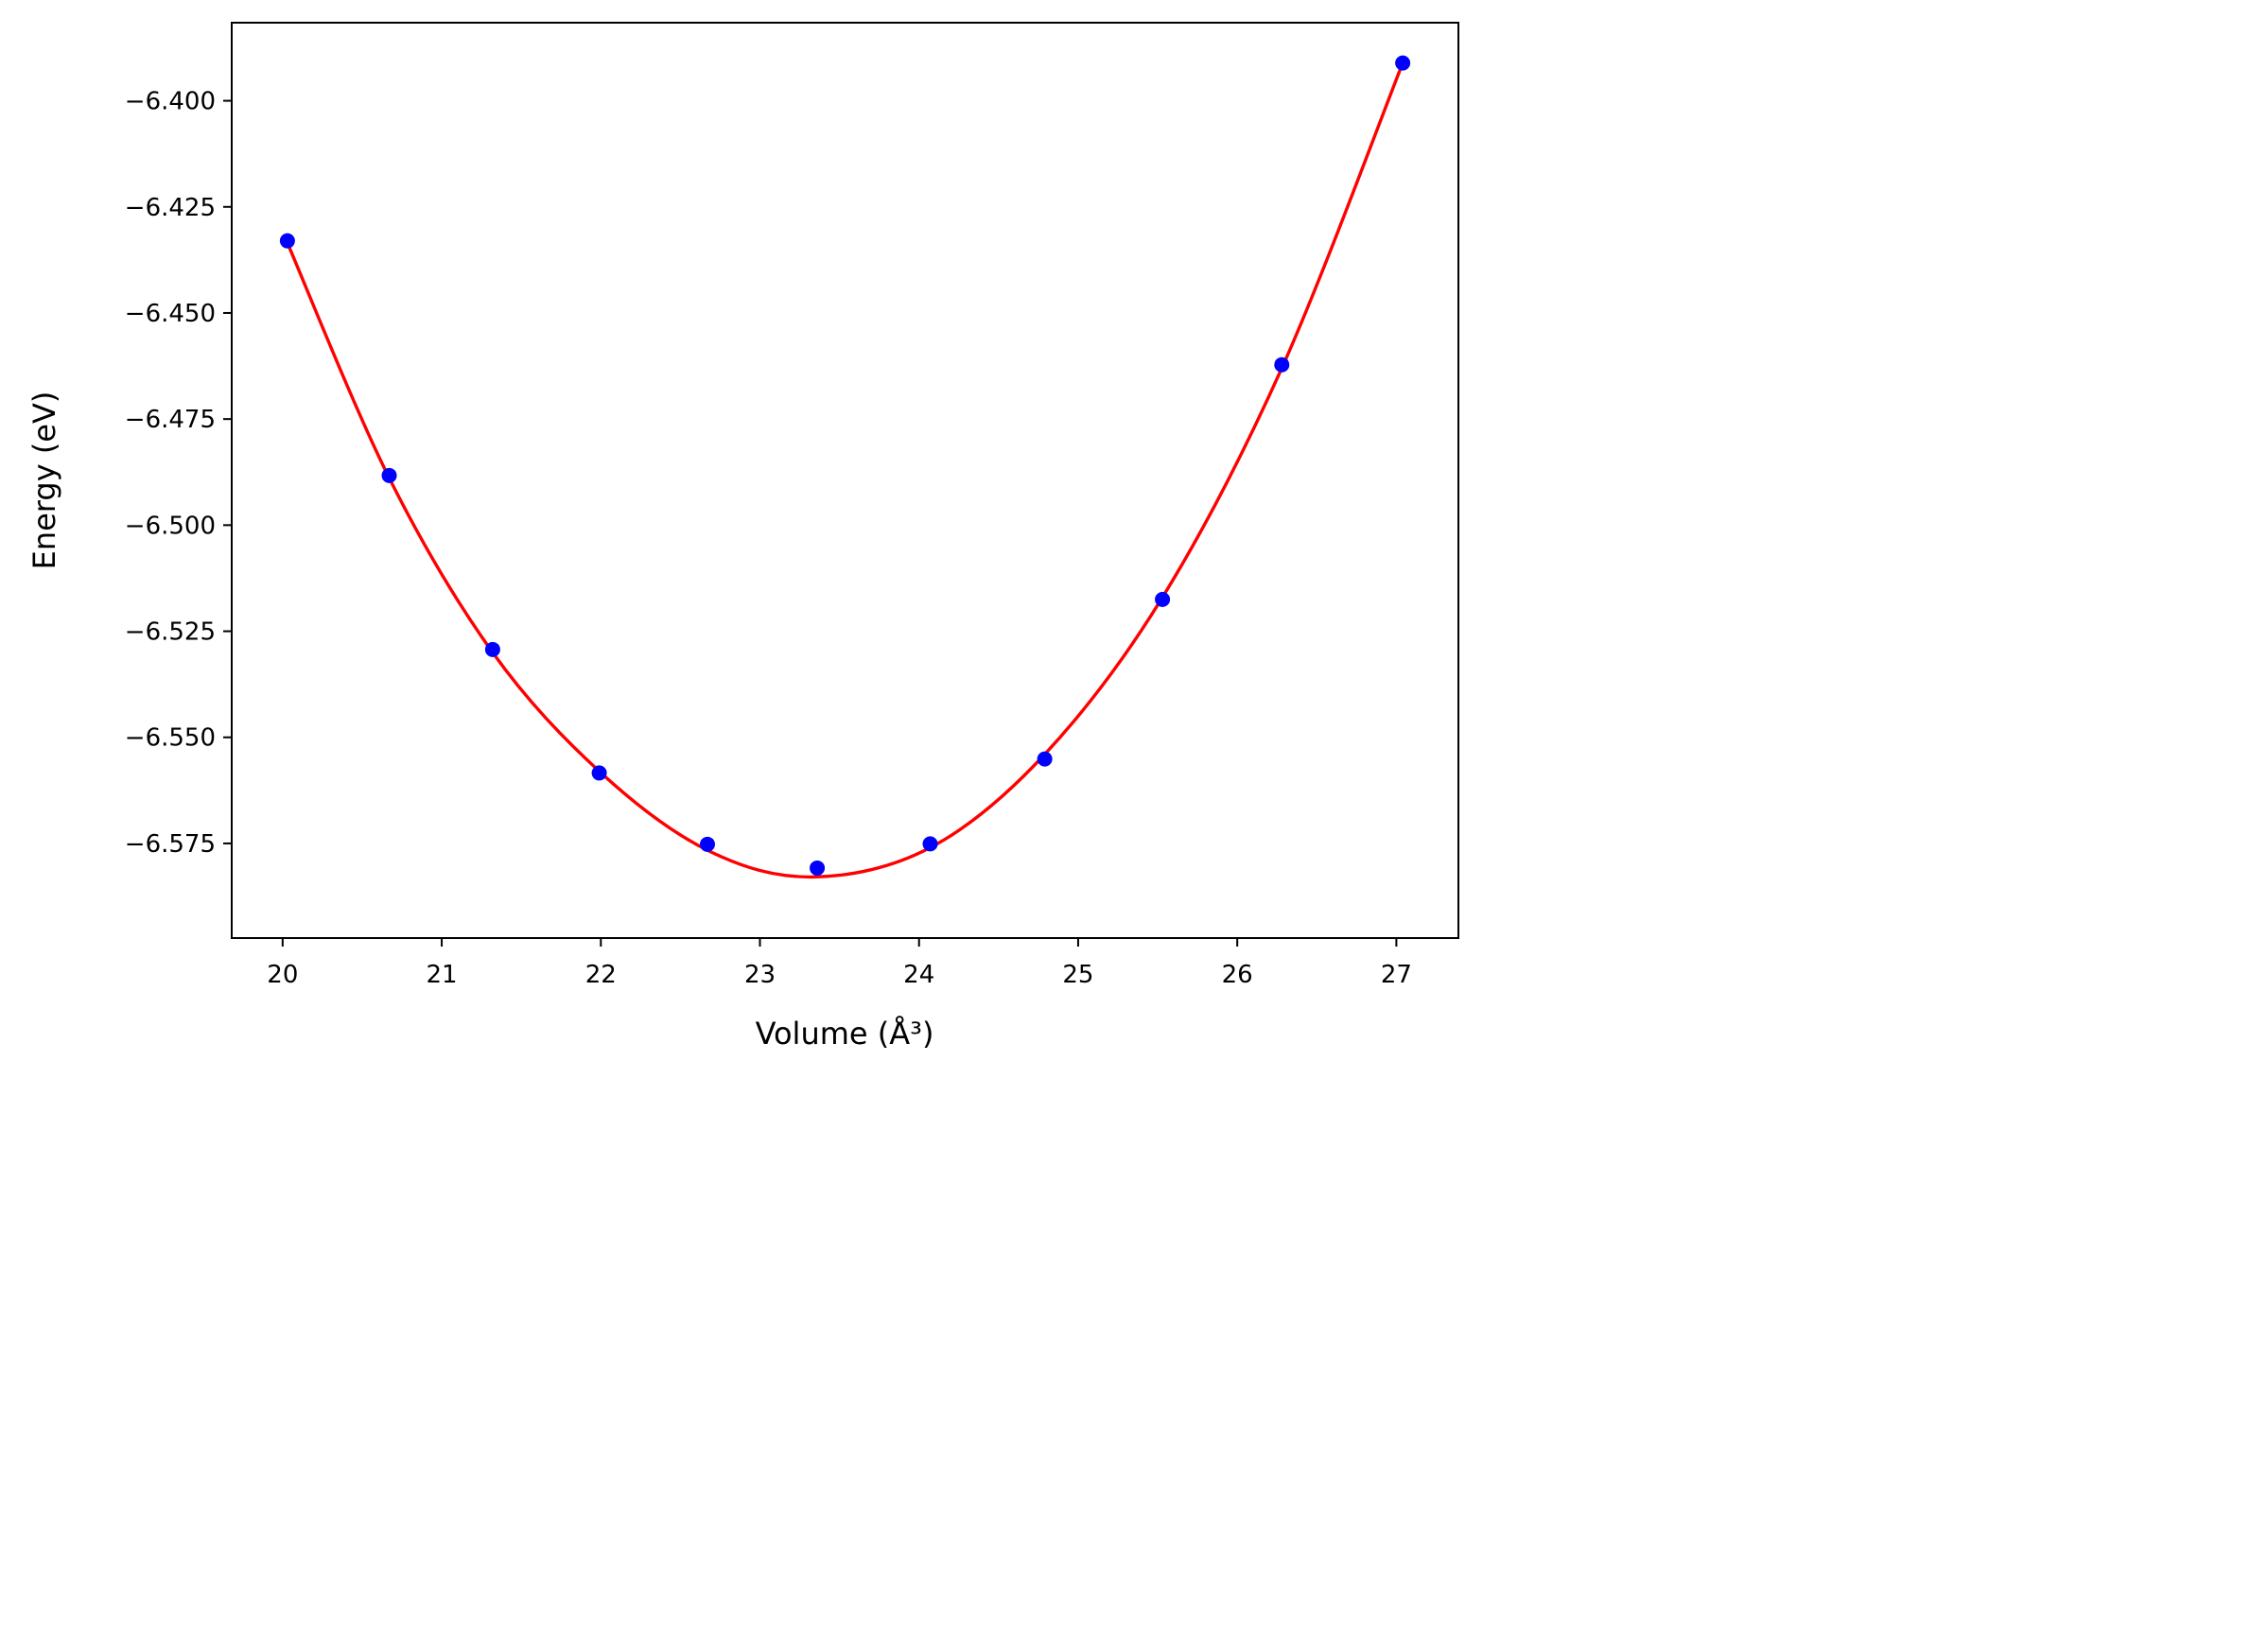  I want to click on x-axis-label: Volume (Å³), so click(845, 1034).